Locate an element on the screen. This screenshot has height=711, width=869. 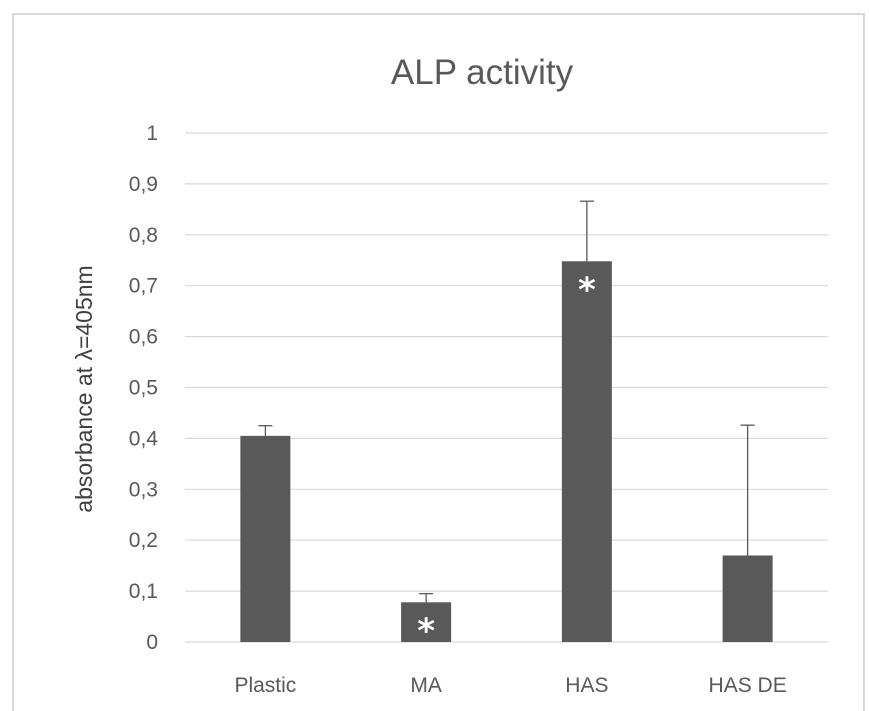
significance-markers: ** is located at coordinates (506, 460).